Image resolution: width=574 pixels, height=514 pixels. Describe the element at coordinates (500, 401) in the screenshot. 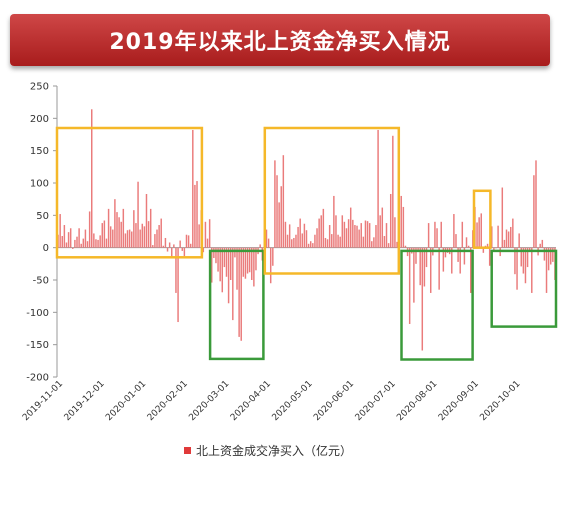

I see `x-tick-label: 2020-10-01` at that location.